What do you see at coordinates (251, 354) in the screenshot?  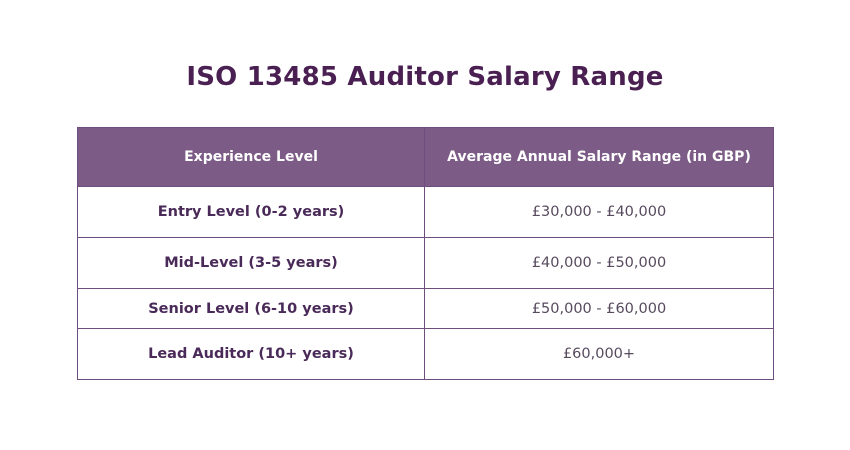 I see `experience-level-cell: Lead Auditor (10+ years)` at bounding box center [251, 354].